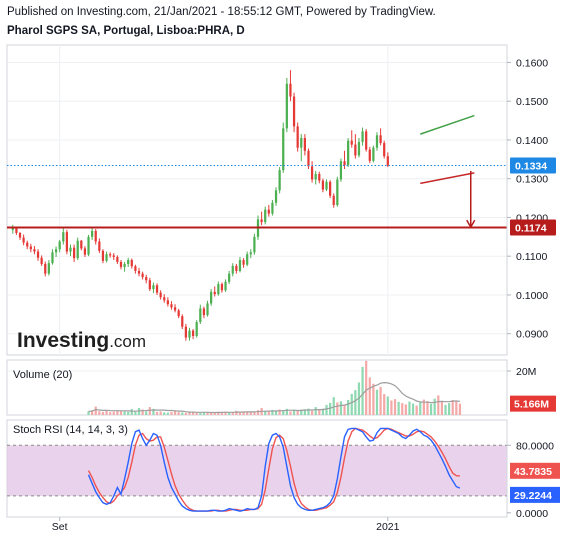 This screenshot has width=567, height=537. I want to click on stoch-tick-label: 0.0000, so click(532, 514).